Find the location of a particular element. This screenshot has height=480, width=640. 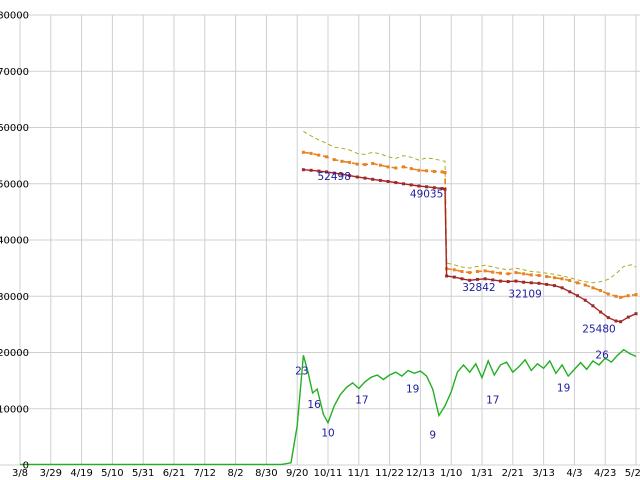

x-tick-label: 8/30 is located at coordinates (266, 473).